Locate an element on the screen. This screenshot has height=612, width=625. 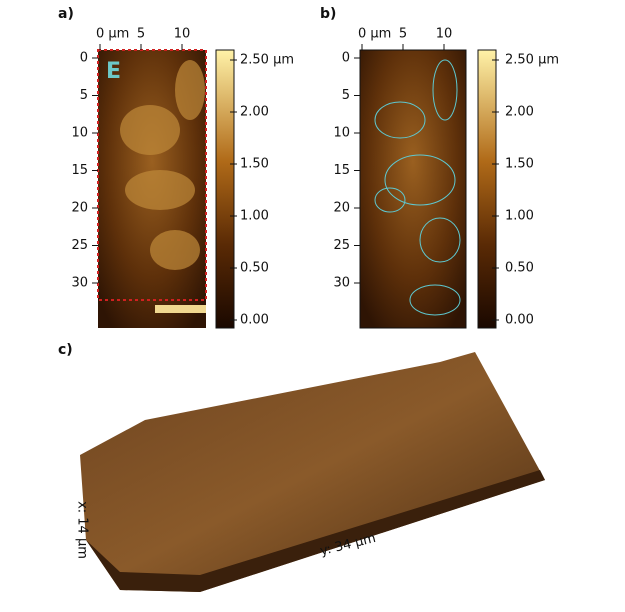
region-outline is located at coordinates (152, 175).